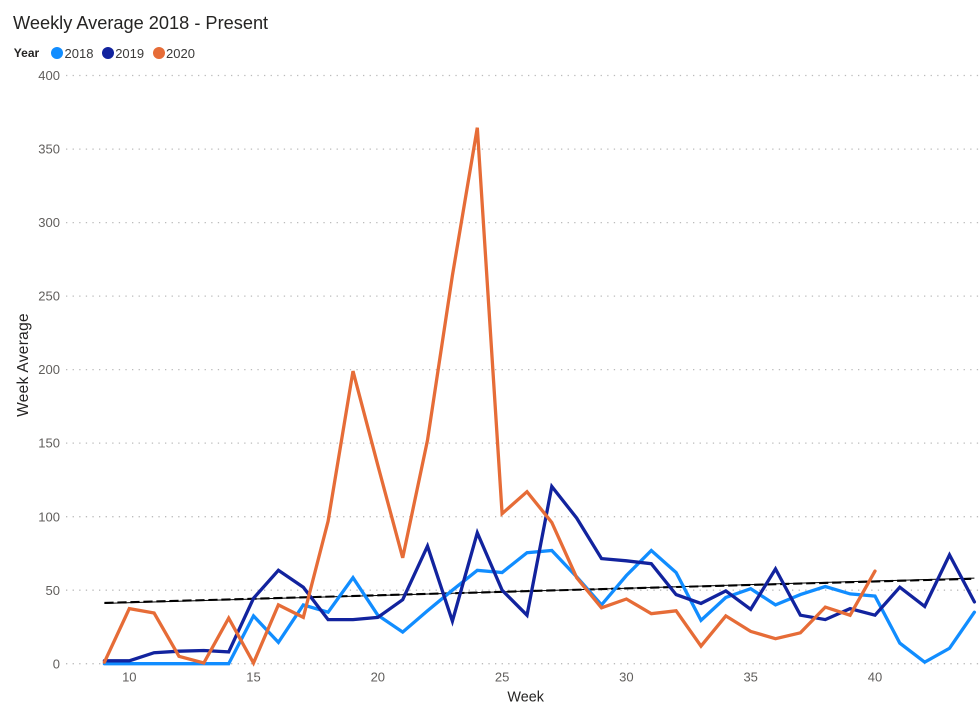 The image size is (979, 711). Describe the element at coordinates (502, 677) in the screenshot. I see `svg-text: 25` at that location.